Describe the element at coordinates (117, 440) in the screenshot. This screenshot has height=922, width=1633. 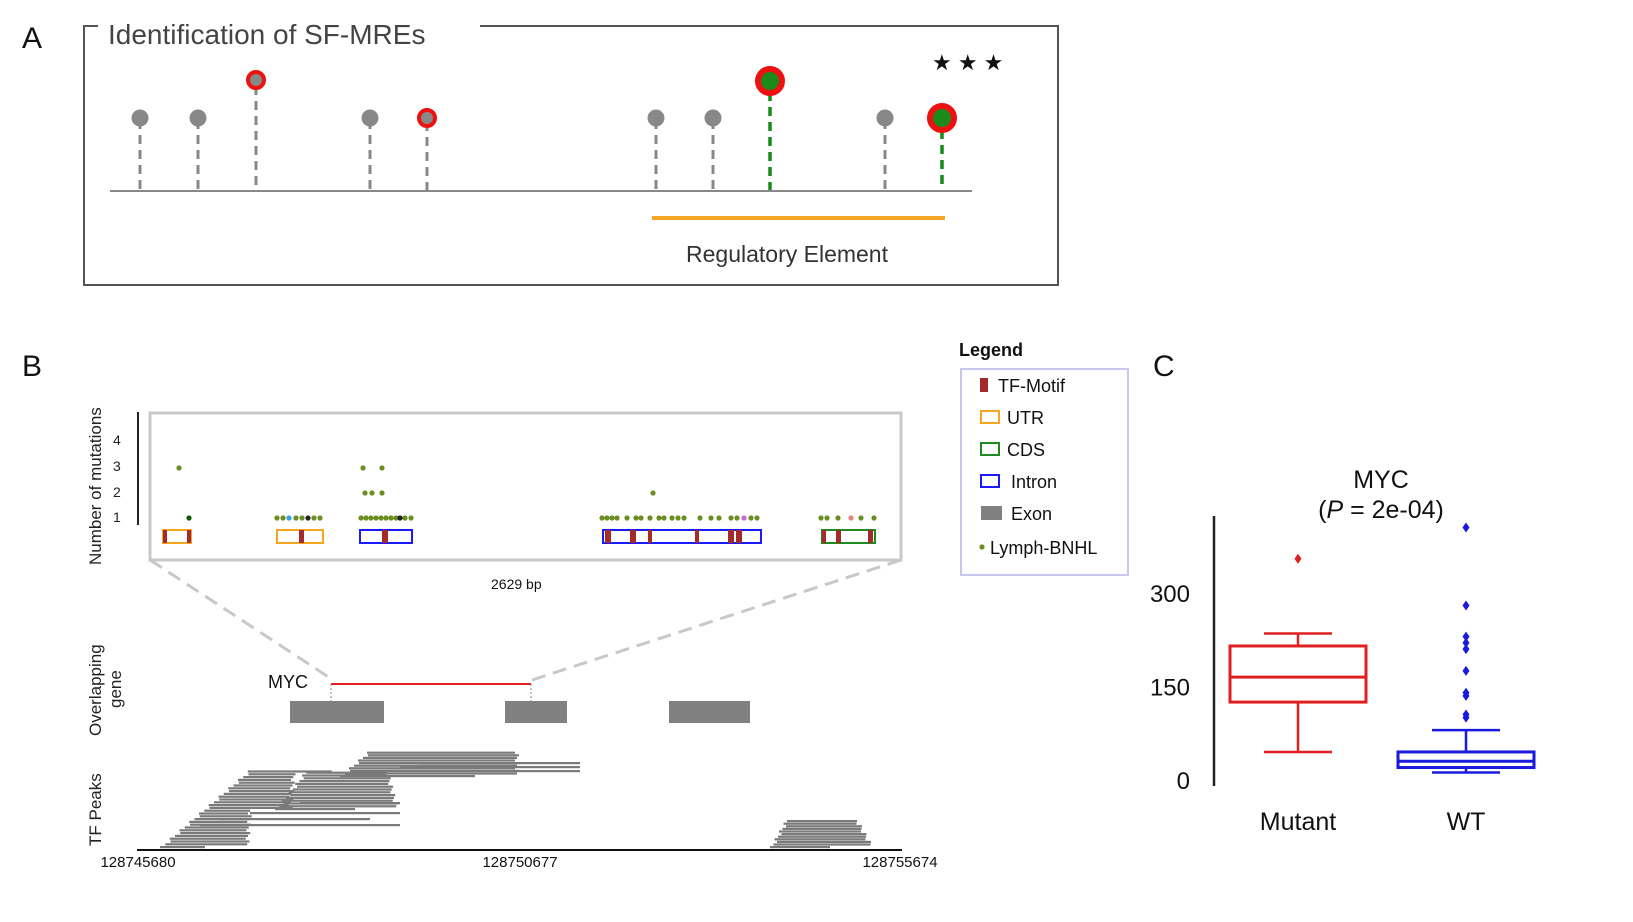
I see `y-tick-4: 4` at that location.